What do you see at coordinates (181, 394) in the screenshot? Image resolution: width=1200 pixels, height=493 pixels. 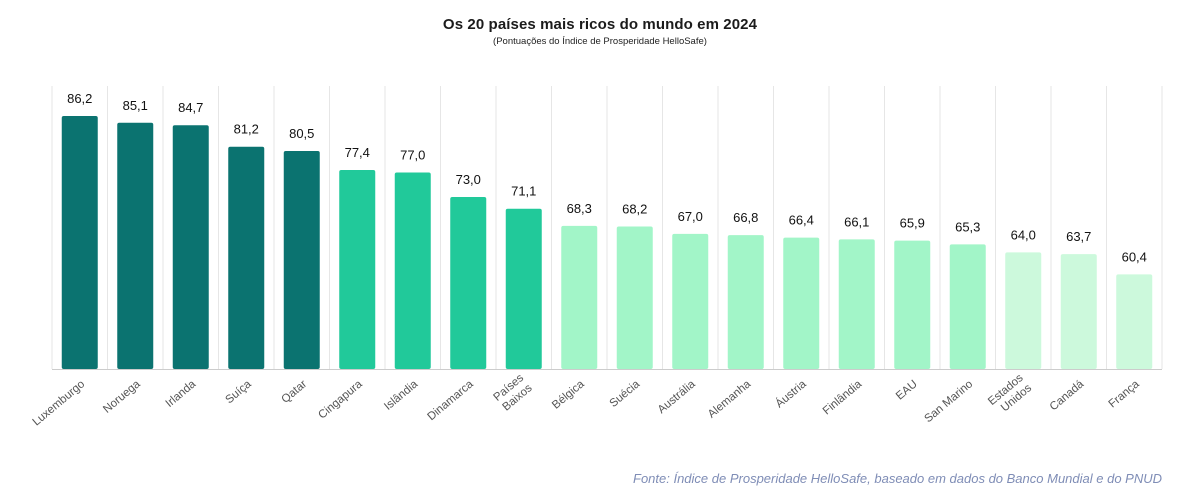 I see `category-label: Irlanda` at bounding box center [181, 394].